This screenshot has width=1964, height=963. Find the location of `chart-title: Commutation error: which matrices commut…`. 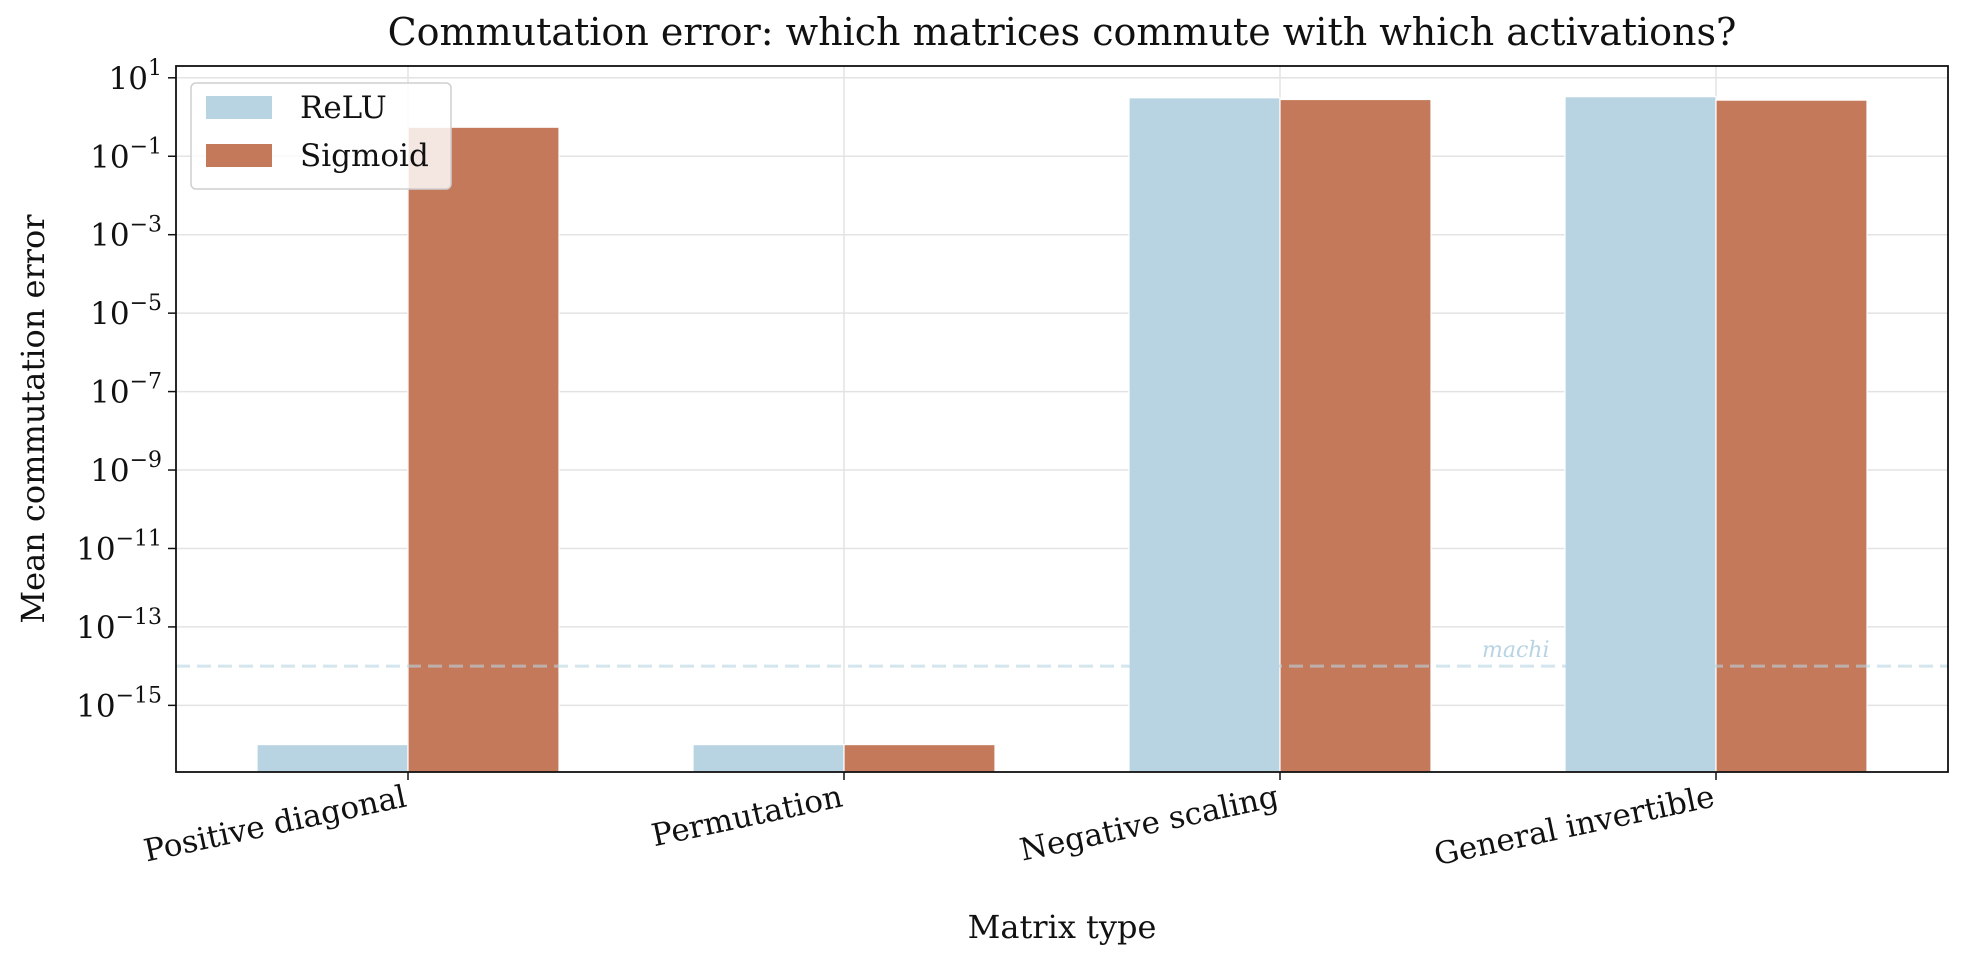

chart-title: Commutation error: which matrices commut… is located at coordinates (1062, 32).